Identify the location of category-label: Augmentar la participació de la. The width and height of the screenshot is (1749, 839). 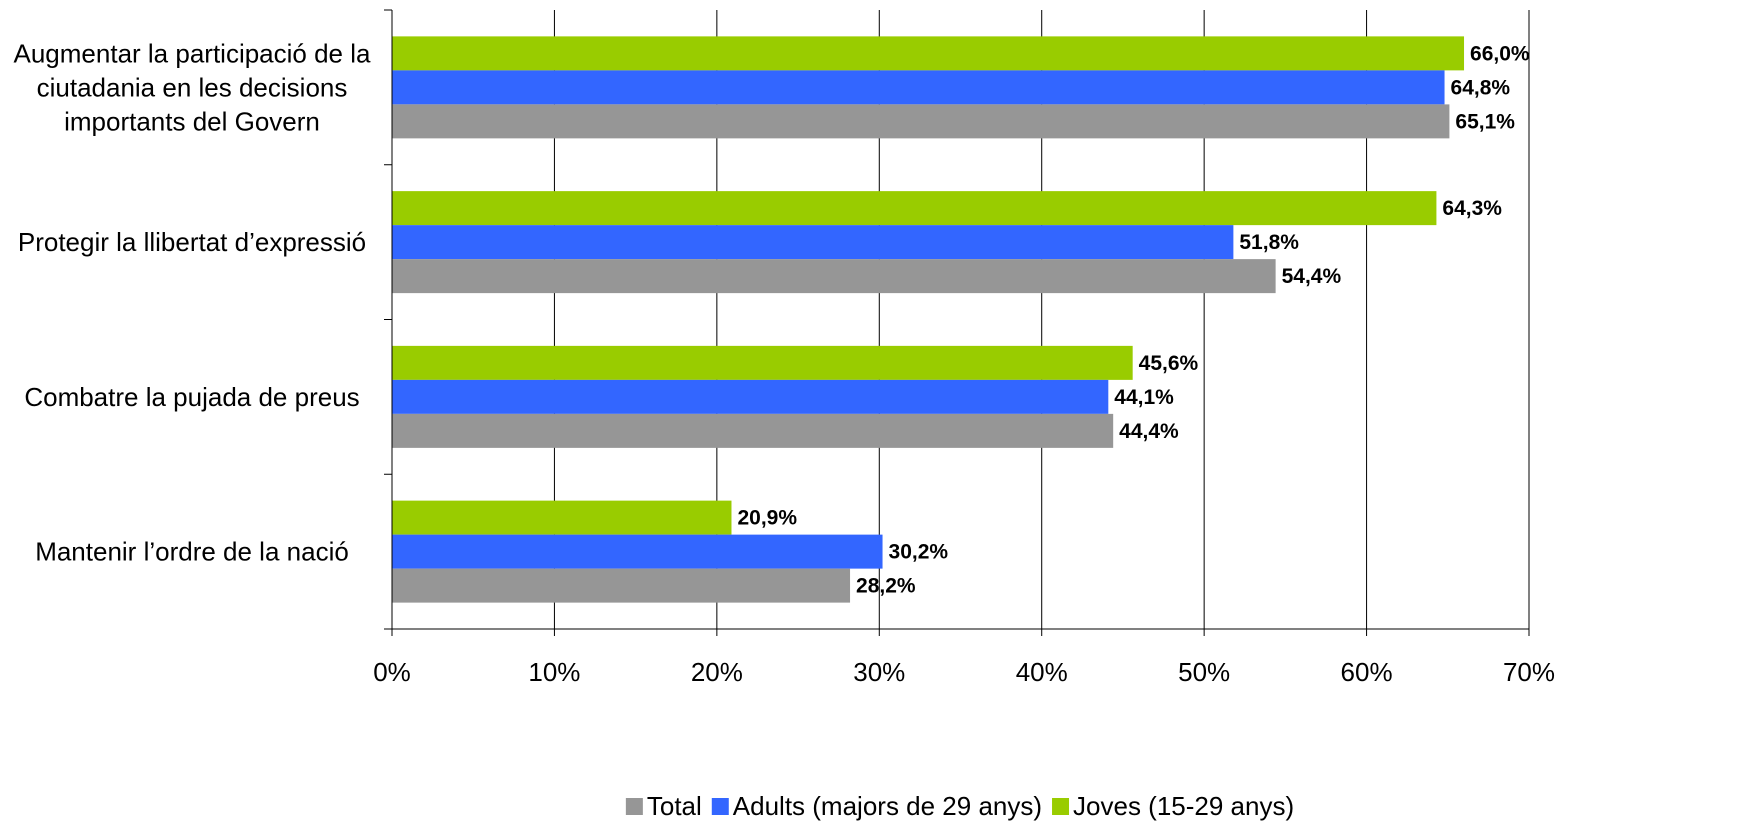
(193, 53).